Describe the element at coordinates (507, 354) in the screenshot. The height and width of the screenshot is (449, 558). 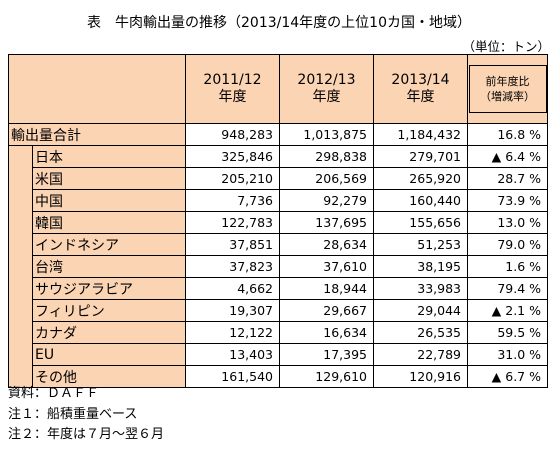
I see `cell-change: 31.0 %` at that location.